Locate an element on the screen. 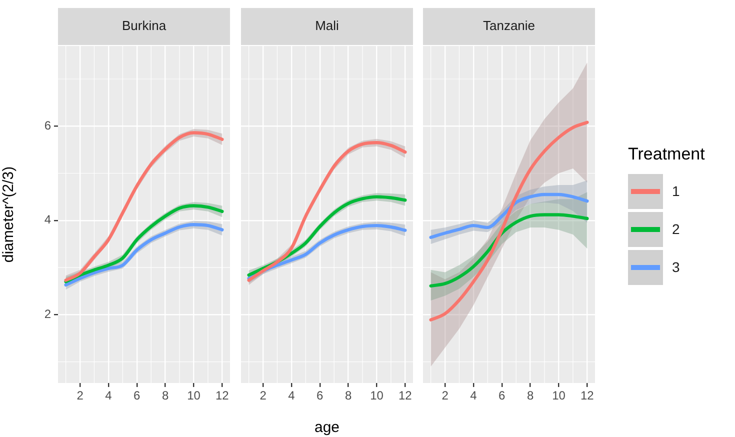 This screenshot has height=437, width=735. y-tick-label: 2 is located at coordinates (48, 313).